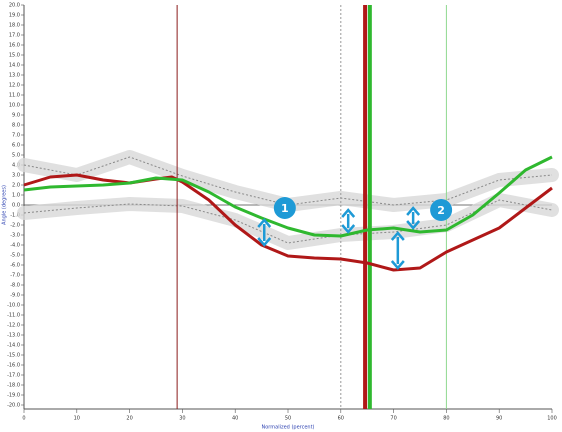 The height and width of the screenshot is (432, 562). Describe the element at coordinates (15, 276) in the screenshot. I see `y-tick-label: -7.0` at that location.